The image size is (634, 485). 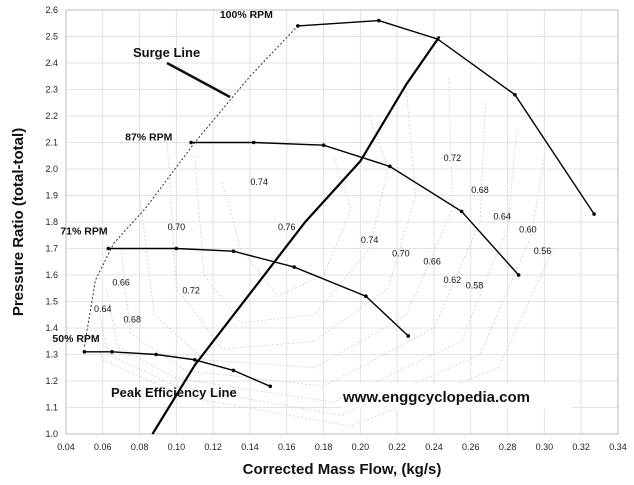 What do you see at coordinates (51, 434) in the screenshot?
I see `y-tick-label: 1.0` at bounding box center [51, 434].